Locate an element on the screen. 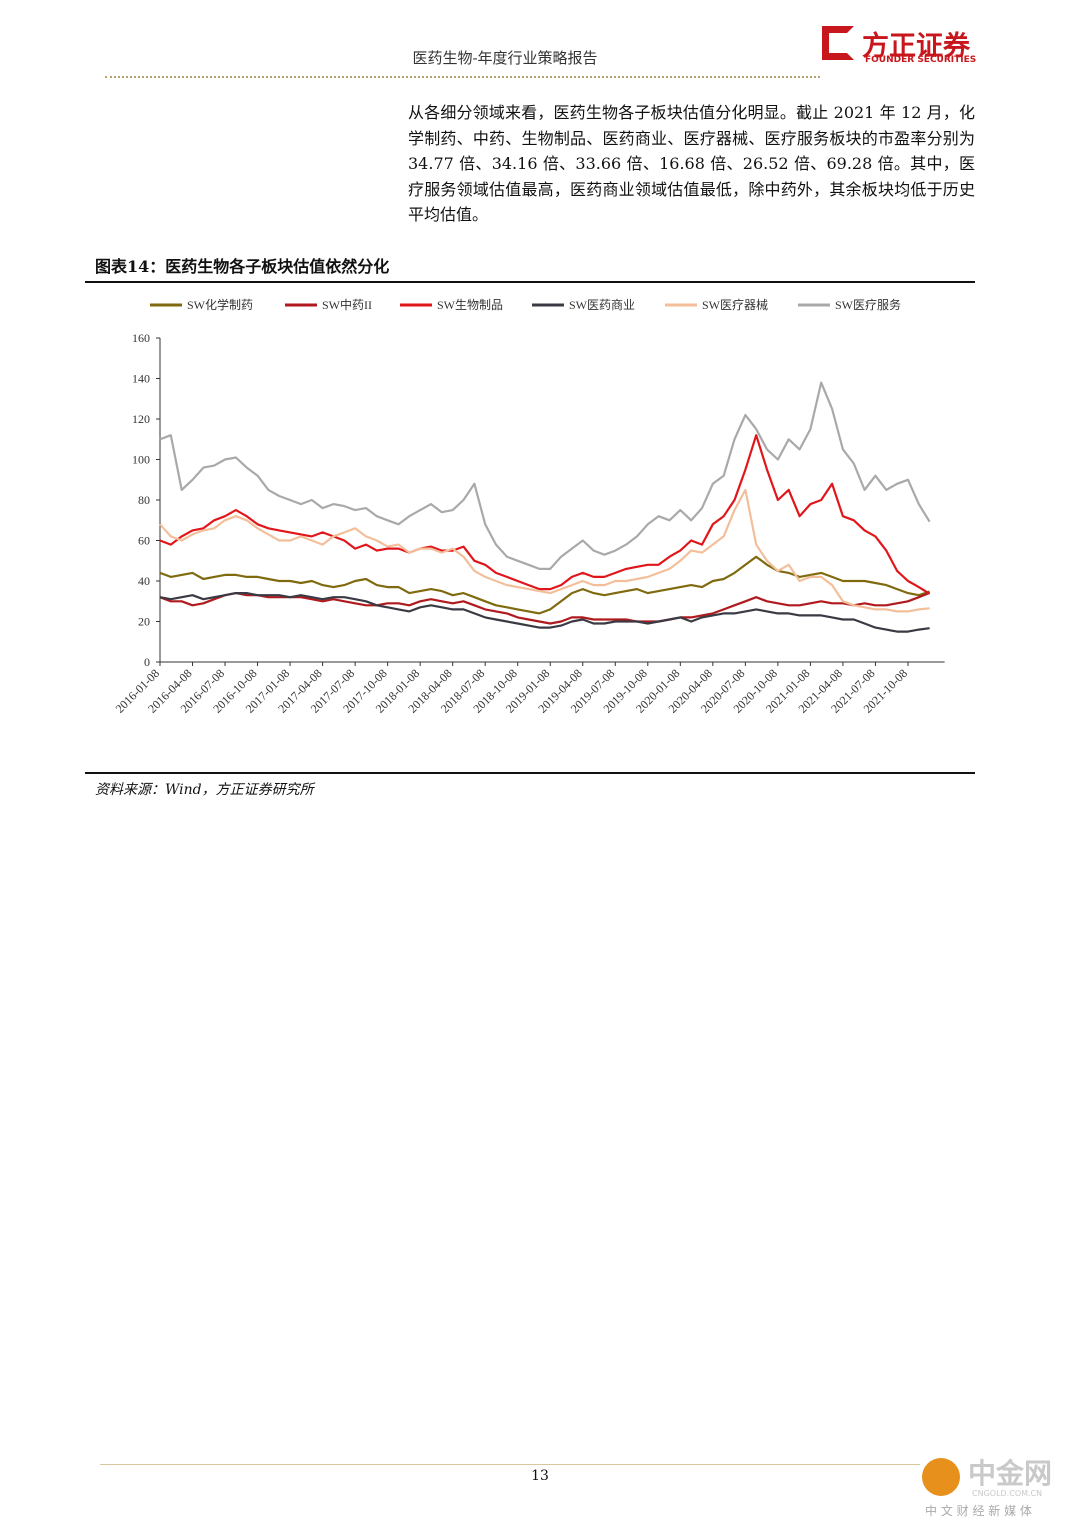  legend-label: SW中药II is located at coordinates (347, 304).